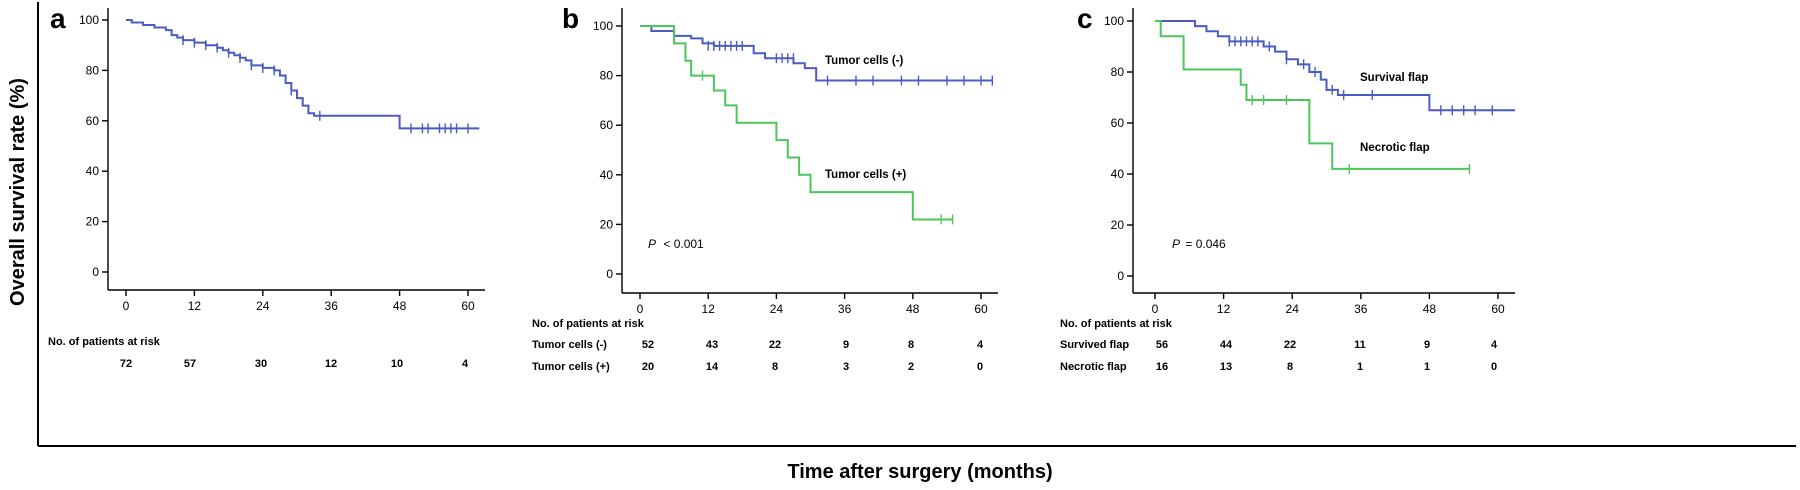 The height and width of the screenshot is (490, 1800). What do you see at coordinates (709, 309) in the screenshot?
I see `panel-b-x-tick-label: 12` at bounding box center [709, 309].